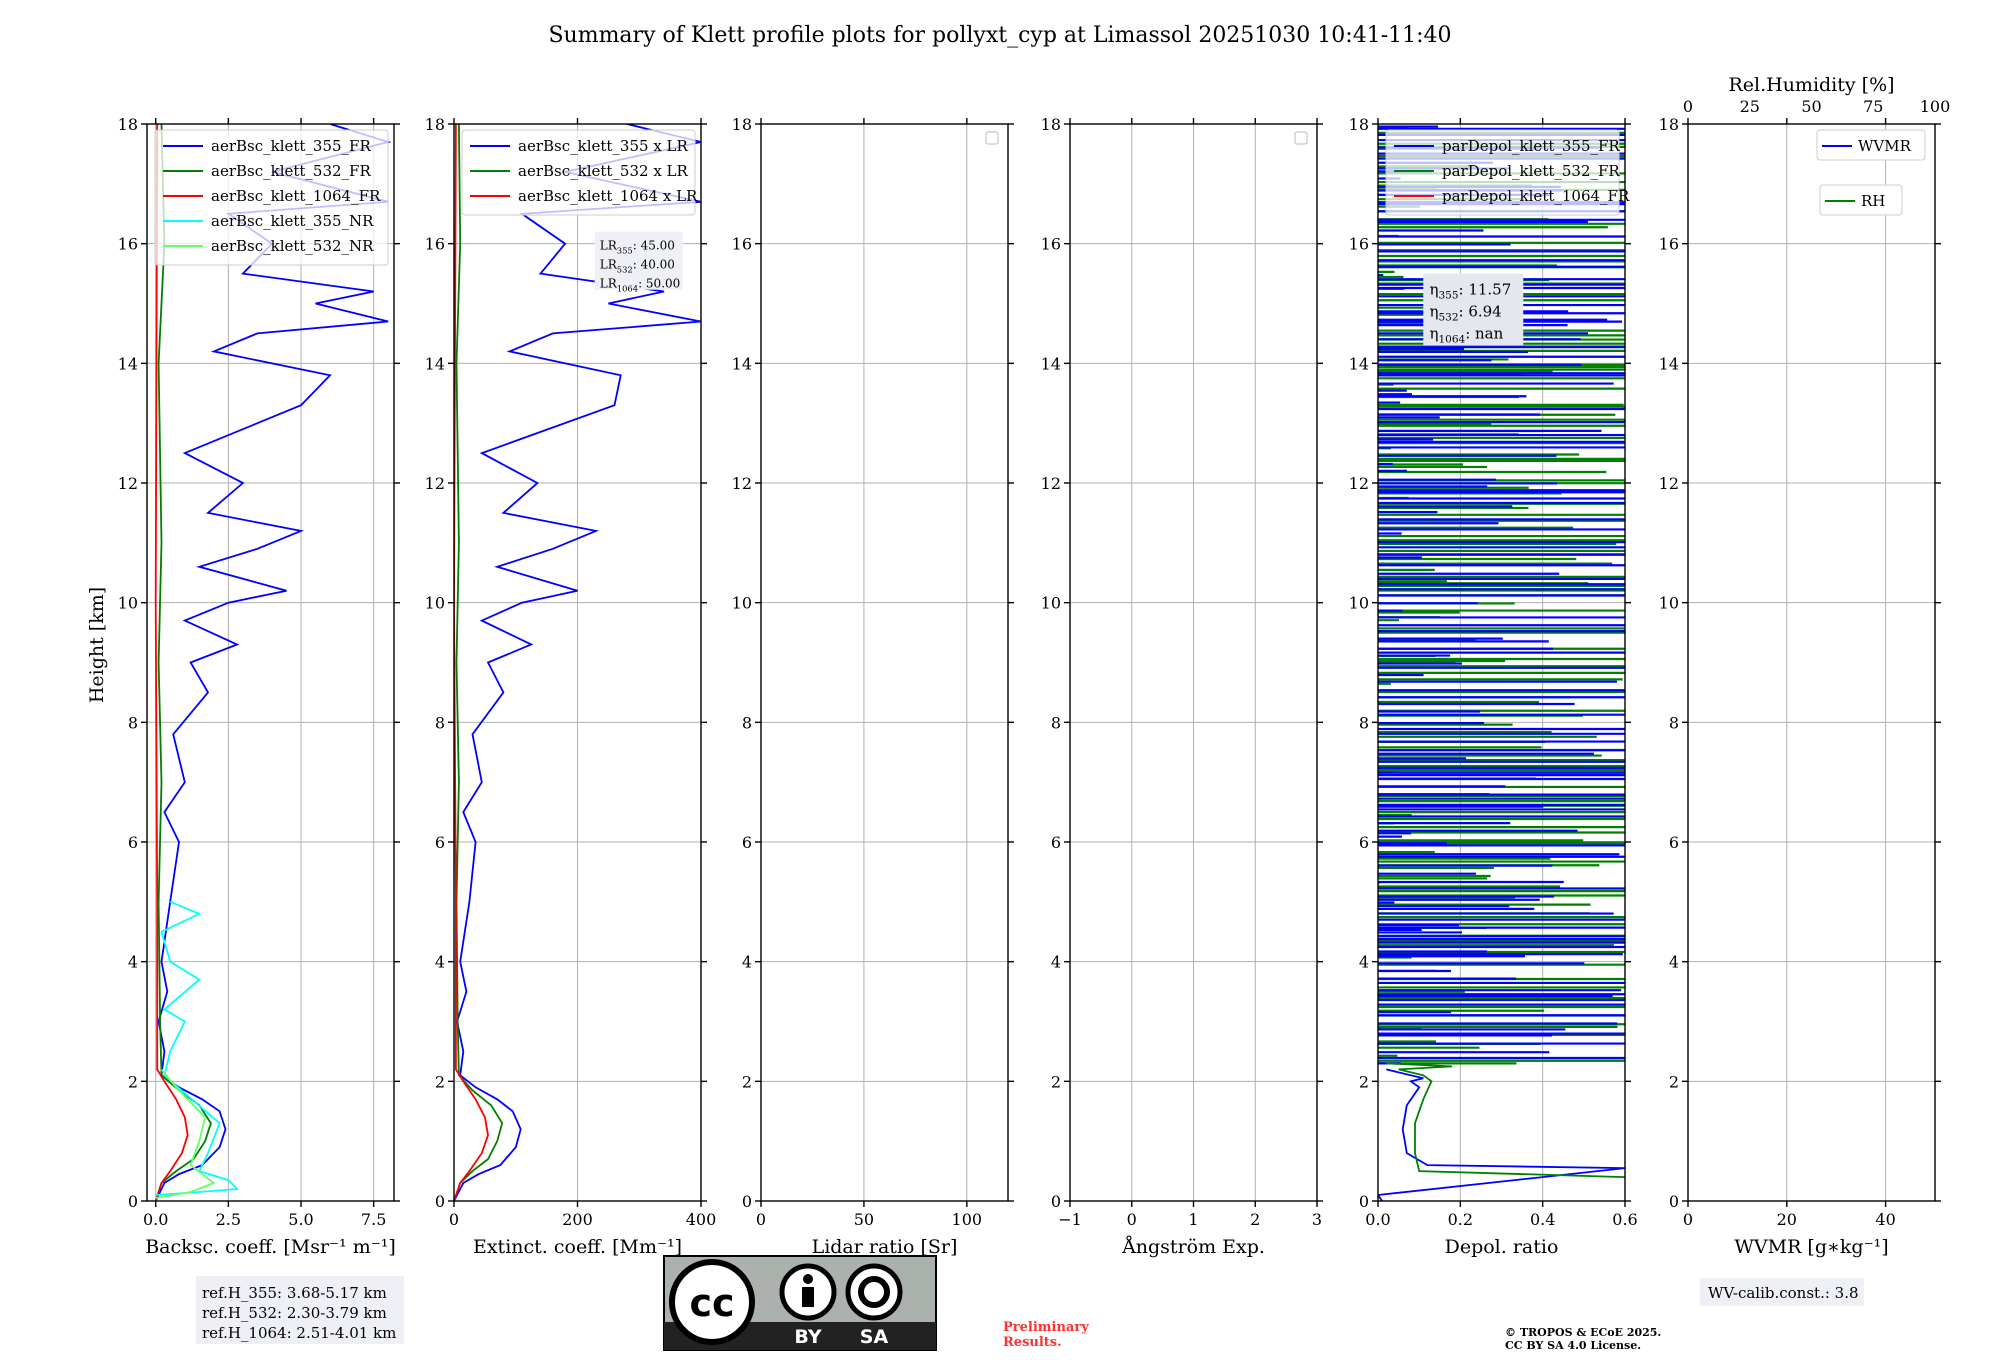 The image size is (2000, 1360). I want to click on top-tick-label: 100, so click(1935, 106).